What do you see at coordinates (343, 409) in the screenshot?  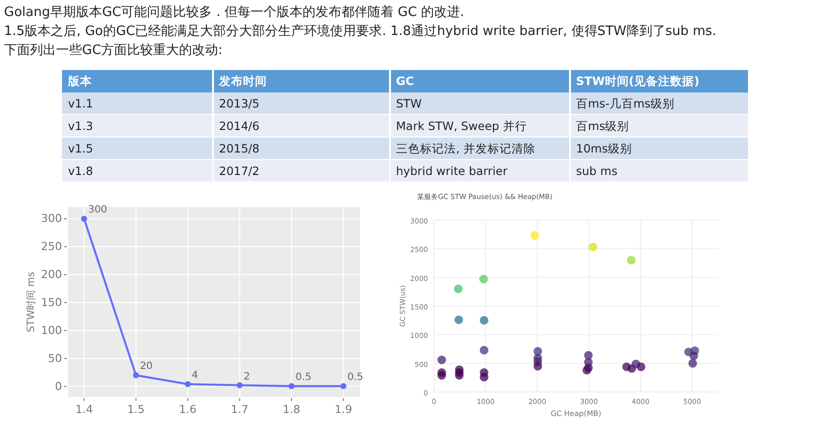 I see `x-tick-label: 1.9` at bounding box center [343, 409].